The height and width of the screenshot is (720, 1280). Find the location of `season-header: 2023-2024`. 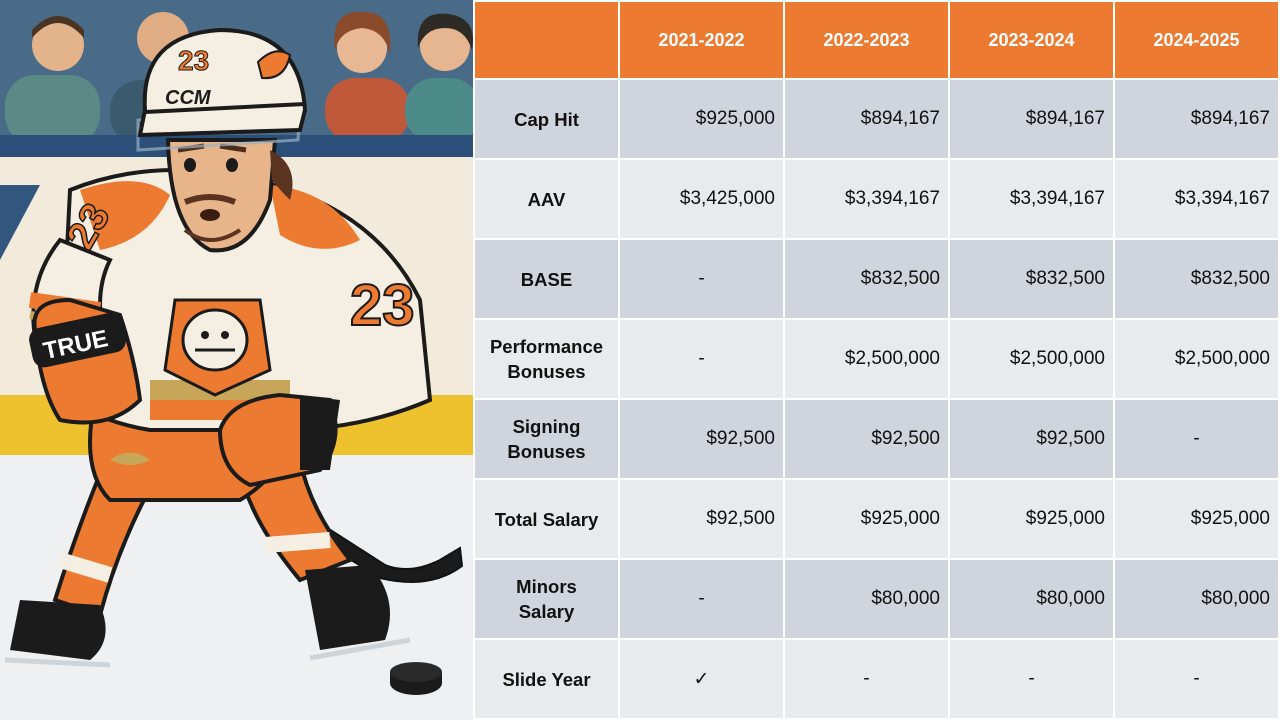

season-header: 2023-2024 is located at coordinates (1031, 40).